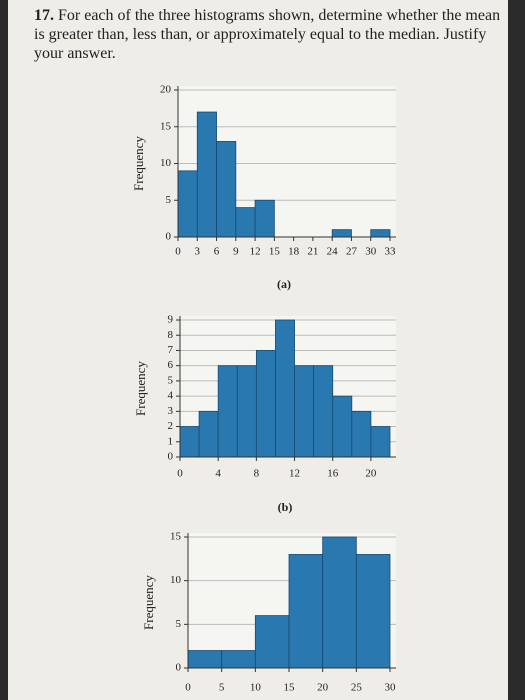 Image resolution: width=525 pixels, height=700 pixels. Describe the element at coordinates (171, 411) in the screenshot. I see `y-tick-label: 3` at that location.